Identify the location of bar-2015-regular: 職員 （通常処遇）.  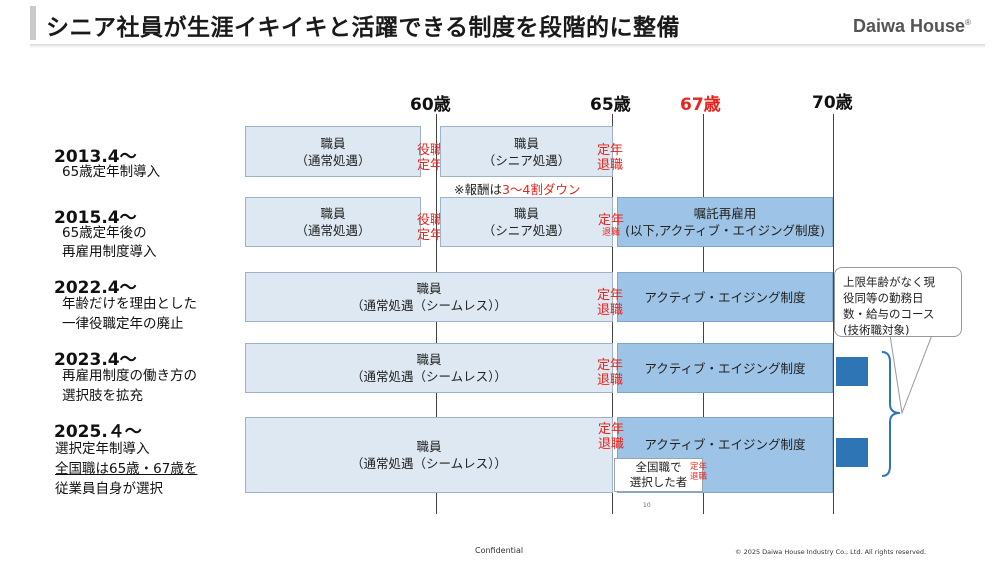
(333, 222).